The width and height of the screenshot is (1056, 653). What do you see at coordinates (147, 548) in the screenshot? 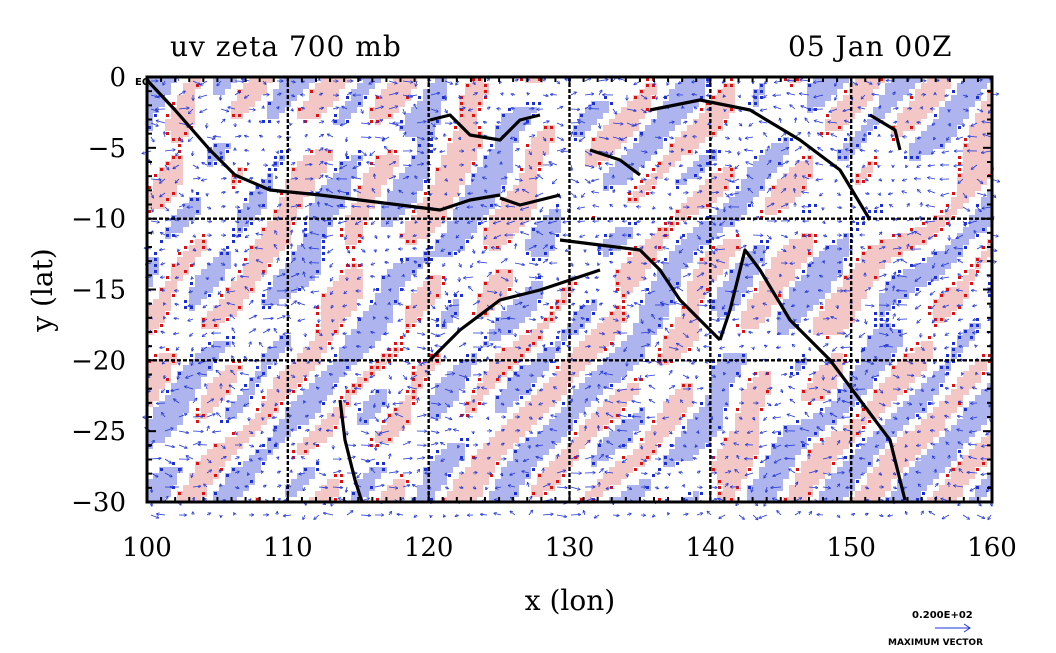
I see `x-tick-label: 100` at bounding box center [147, 548].